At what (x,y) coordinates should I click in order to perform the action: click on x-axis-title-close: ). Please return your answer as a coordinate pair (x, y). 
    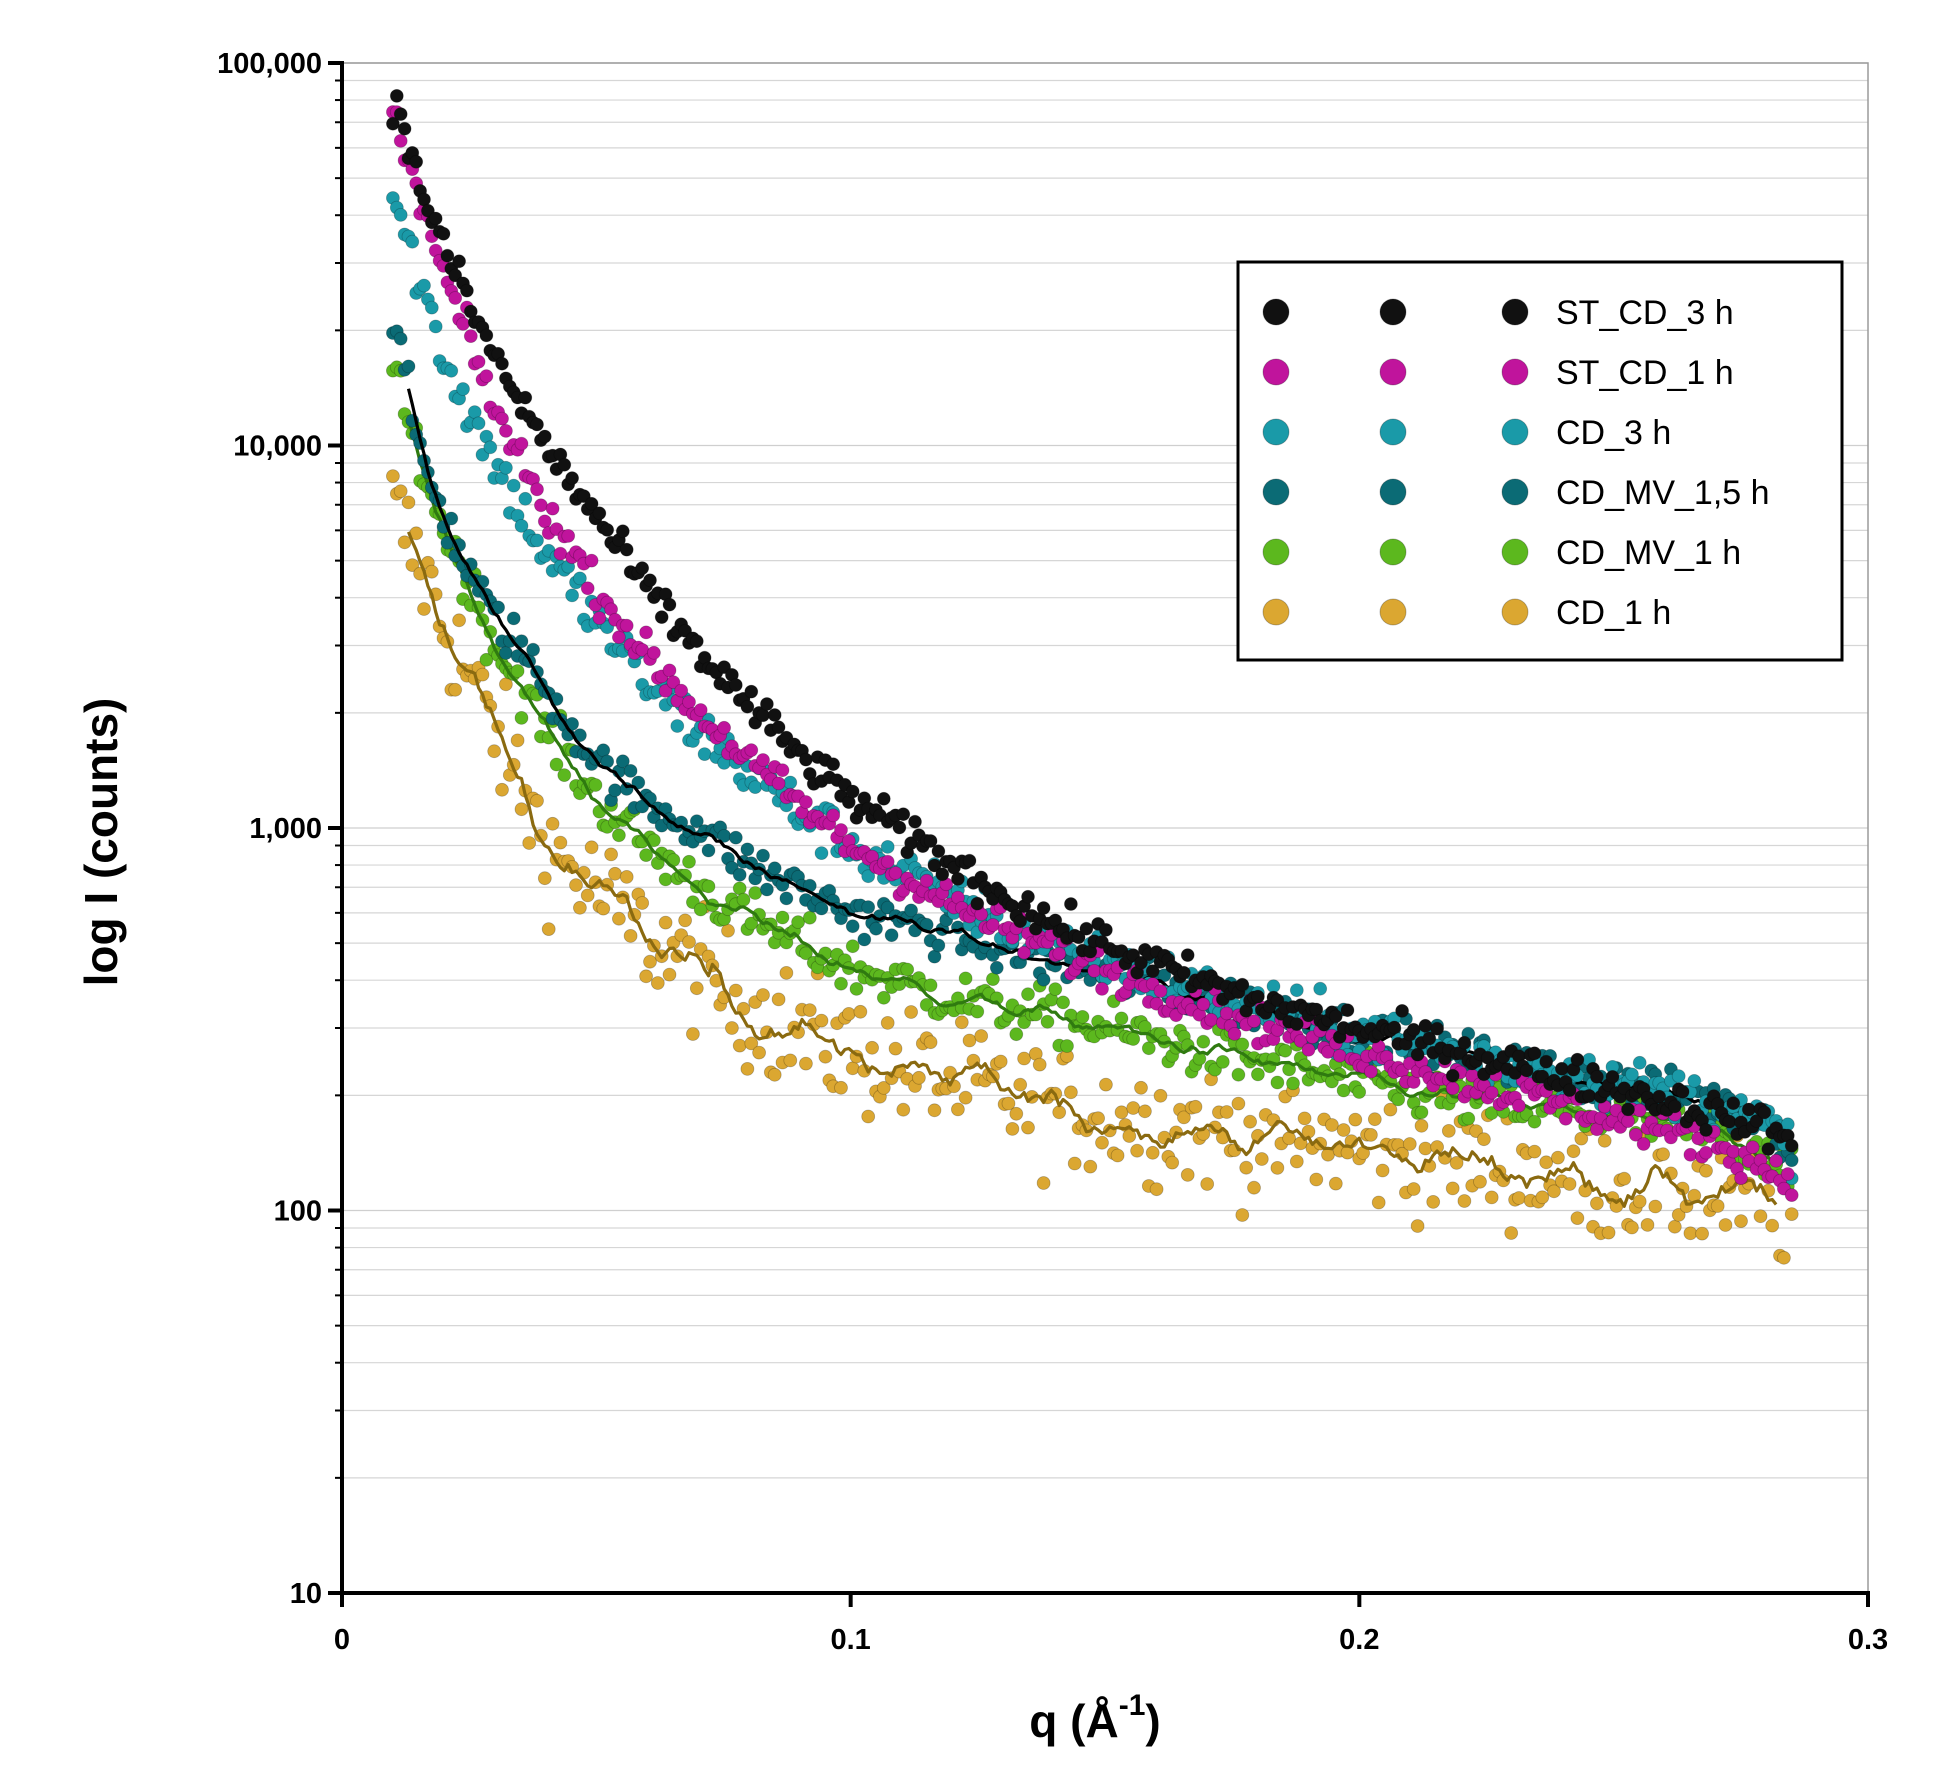
    Looking at the image, I should click on (1152, 1721).